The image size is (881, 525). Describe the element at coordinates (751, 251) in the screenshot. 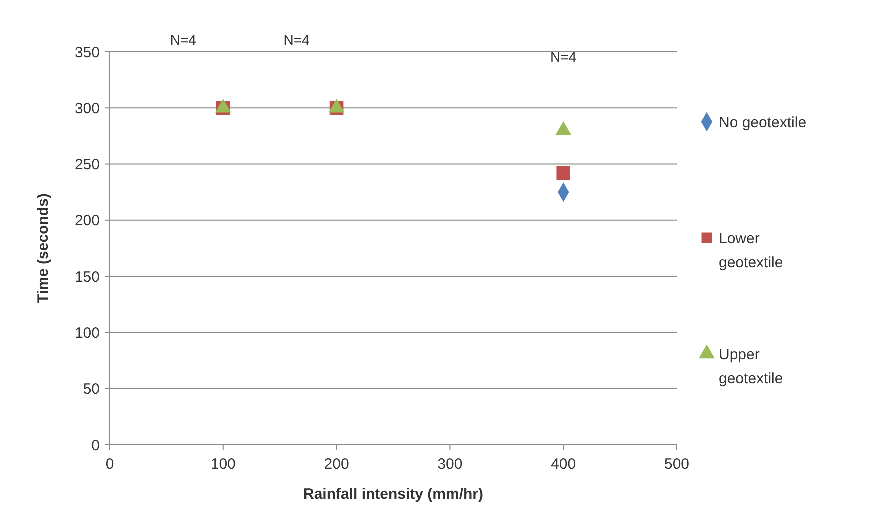

I see `legend-label: Lower geotextile` at that location.